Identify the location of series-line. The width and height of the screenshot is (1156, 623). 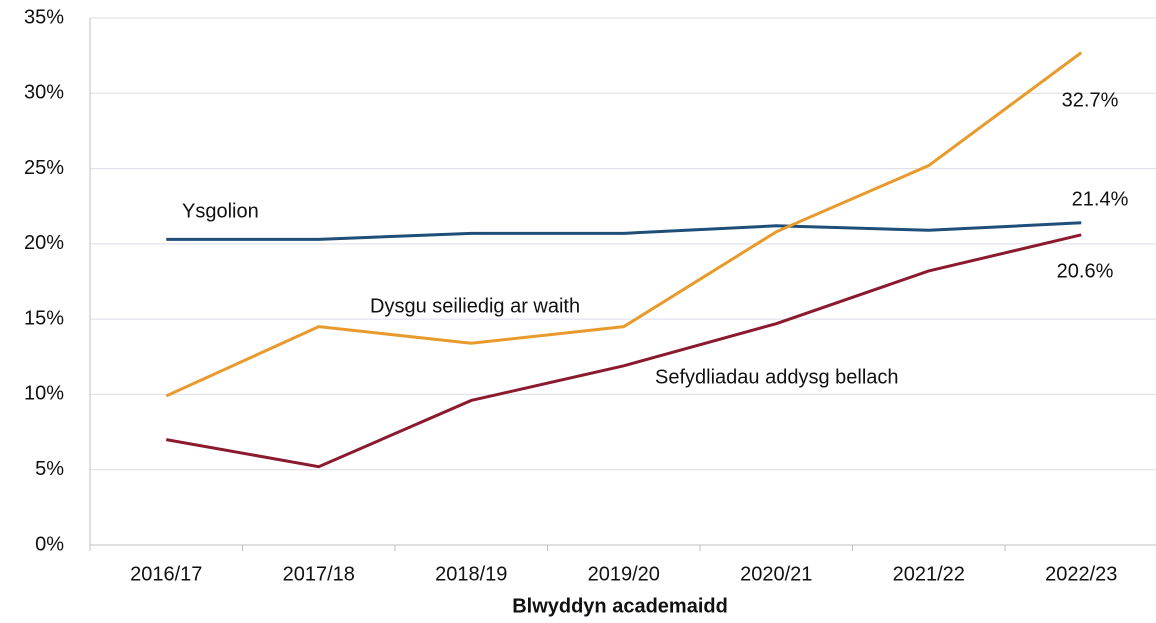
(624, 231).